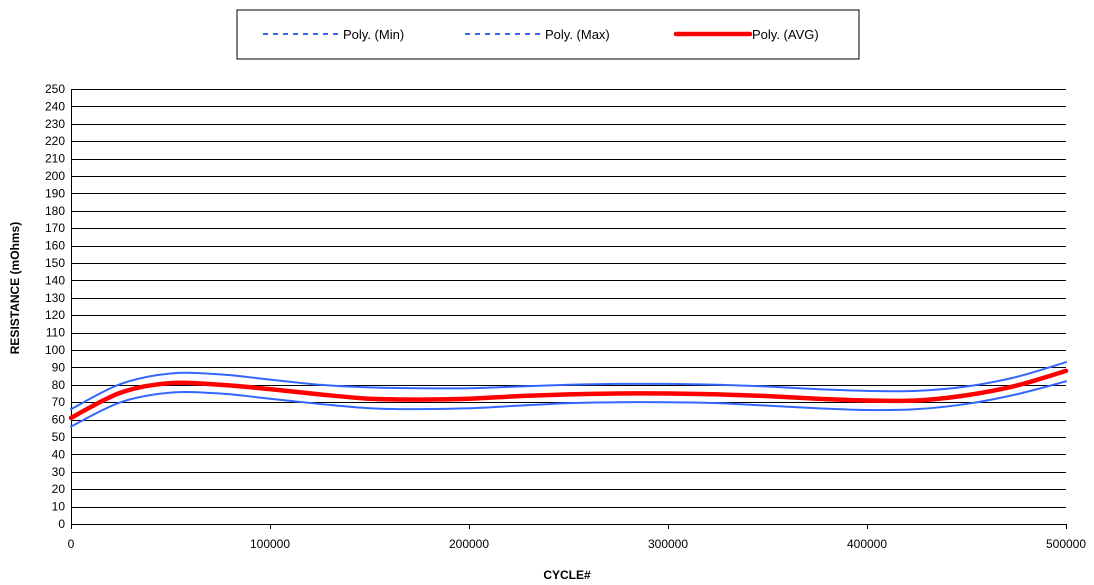  Describe the element at coordinates (55, 159) in the screenshot. I see `y-tick-label: 210` at that location.